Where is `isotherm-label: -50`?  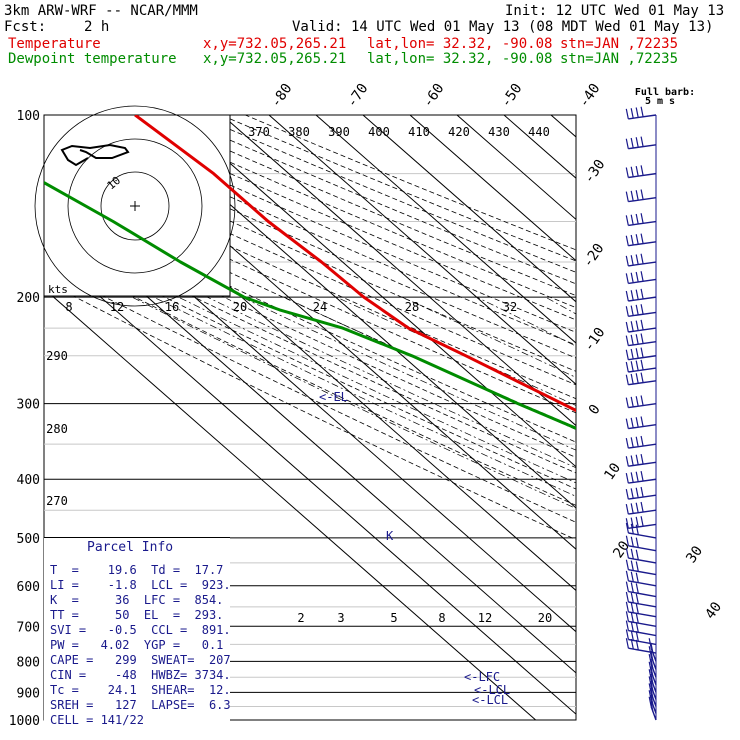 isotherm-label: -50 is located at coordinates (512, 96).